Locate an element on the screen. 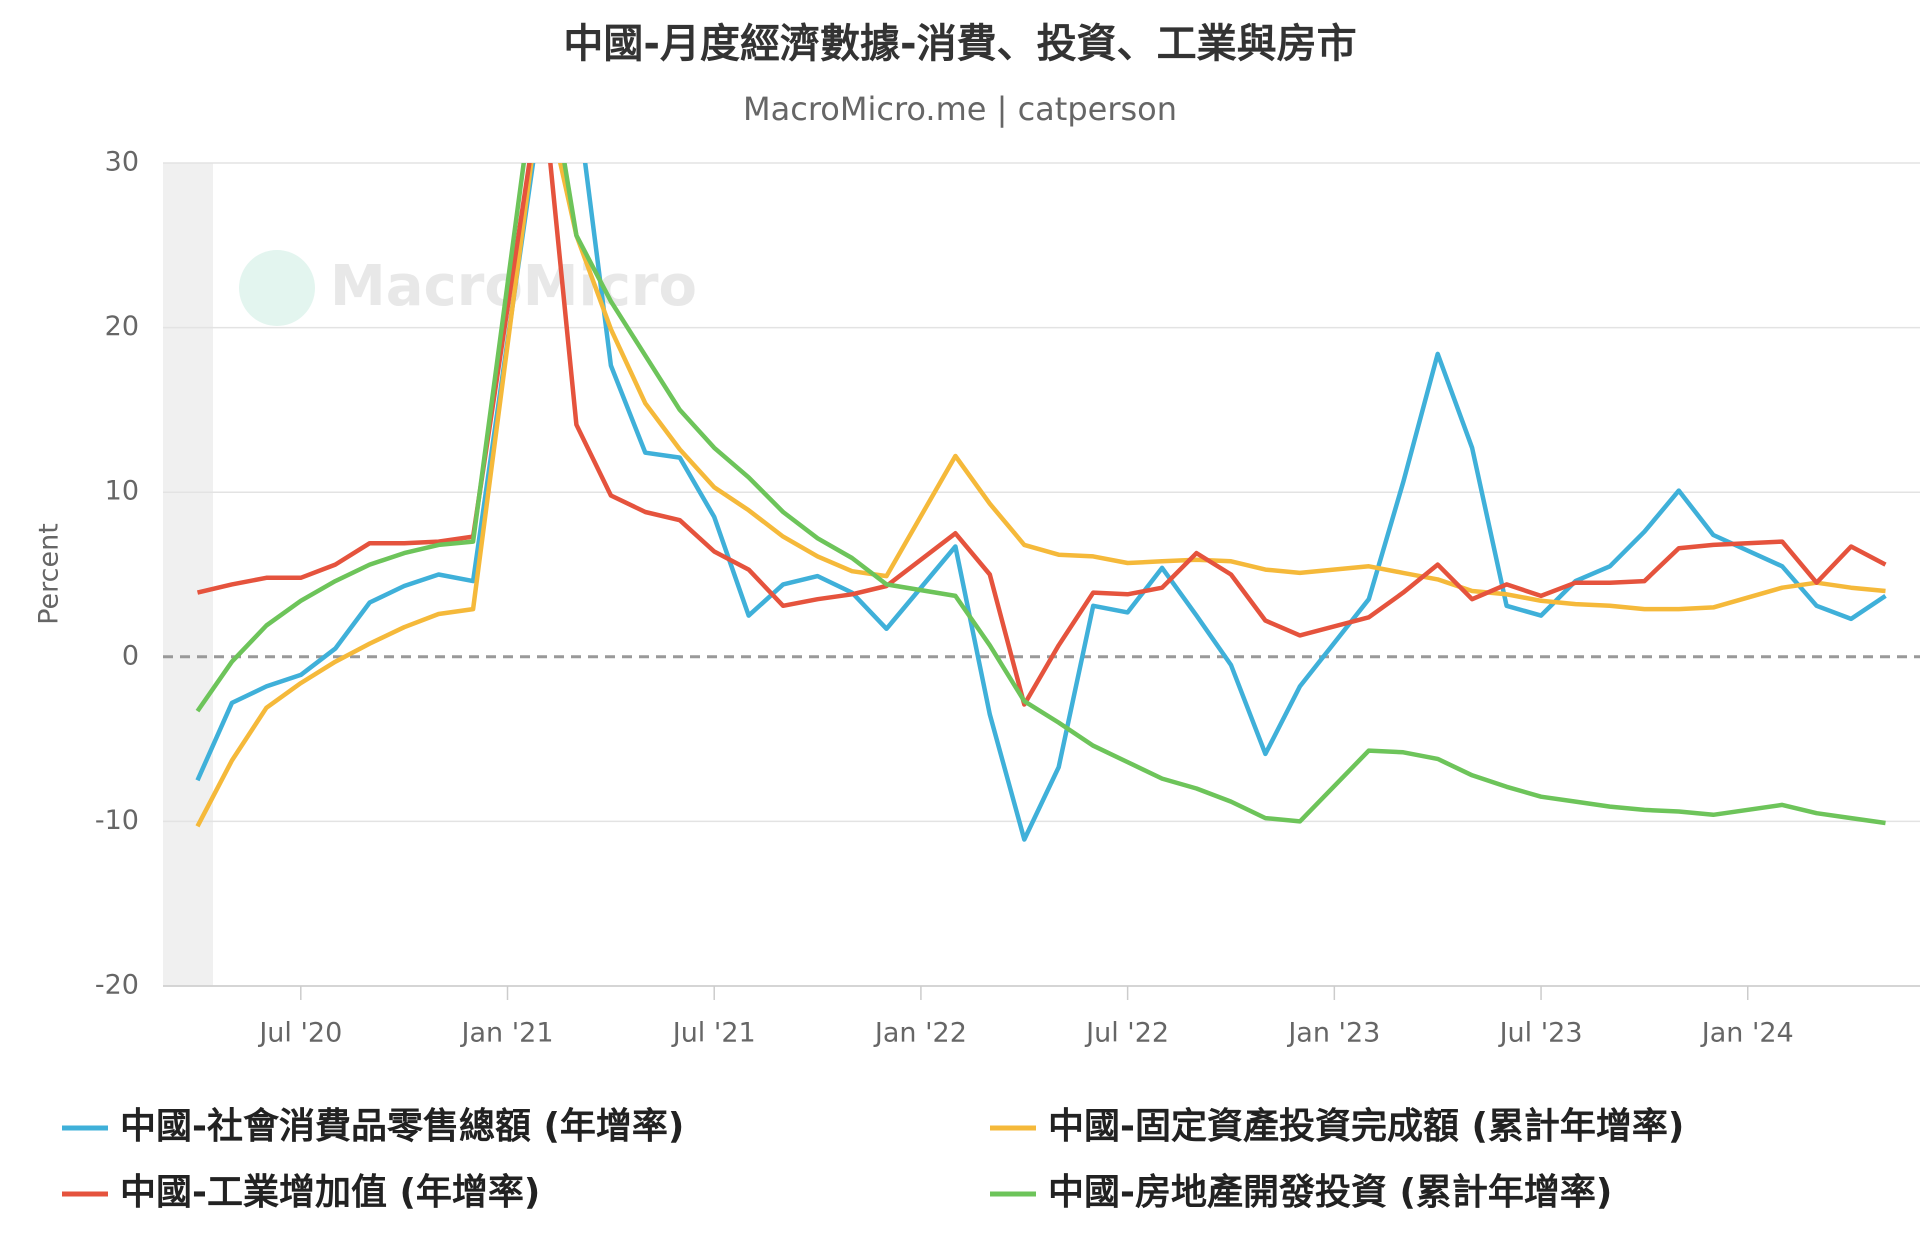  x-tick-label: Jul '21 is located at coordinates (713, 1033).